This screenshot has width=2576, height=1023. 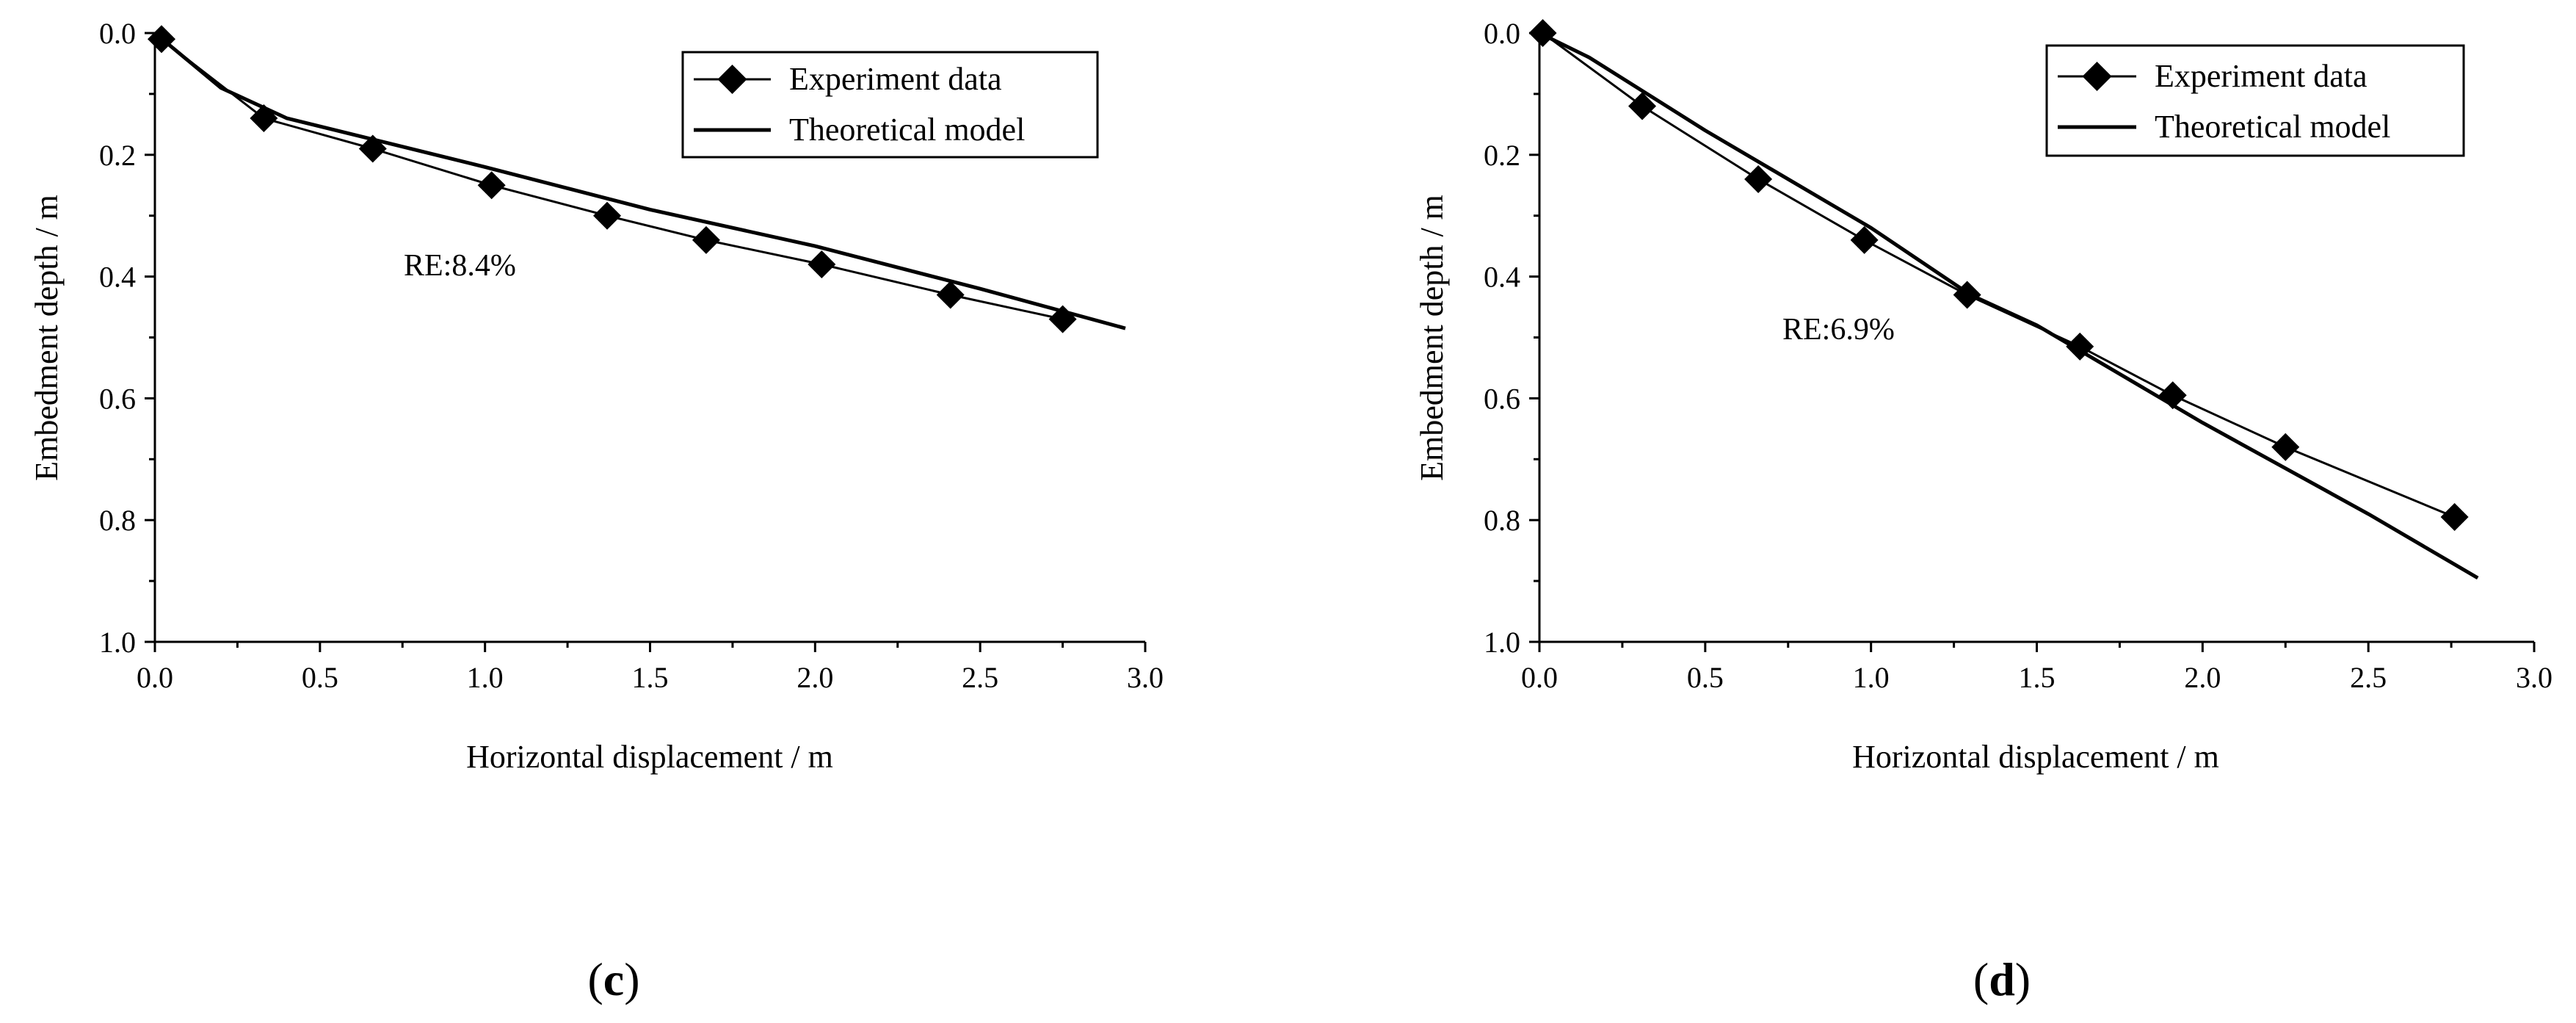 I want to click on annotation-re: RE:6.9%, so click(x=1839, y=330).